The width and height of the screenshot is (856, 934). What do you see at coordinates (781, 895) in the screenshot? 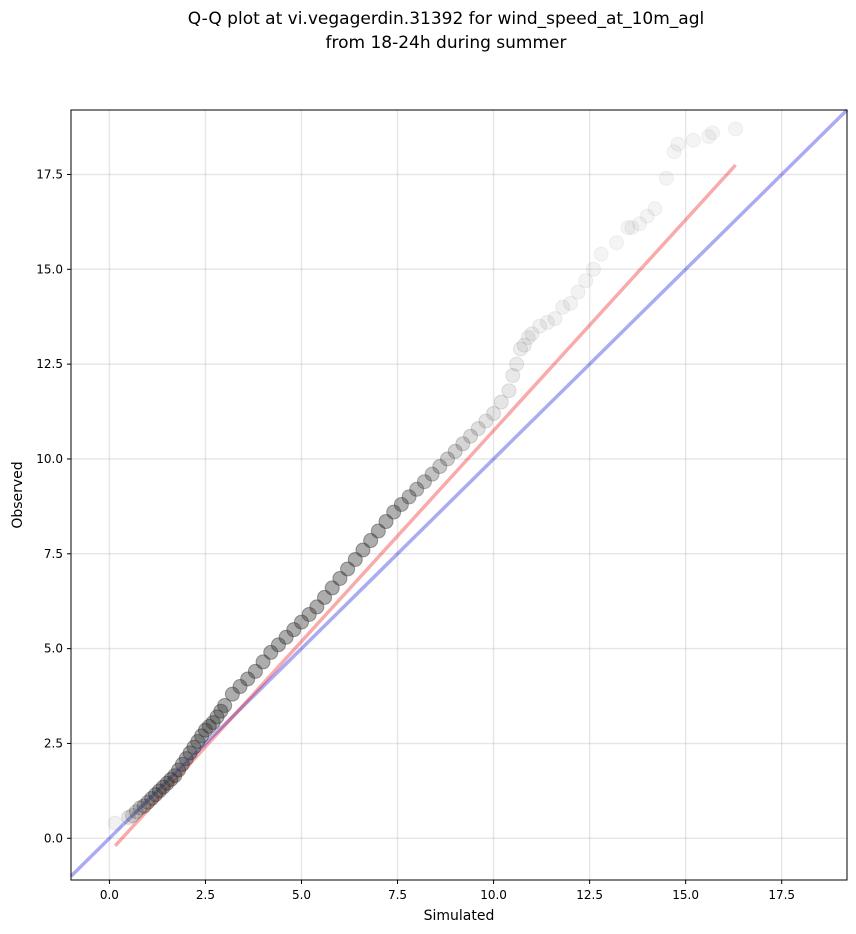
I see `x-tick-label: 17.5` at bounding box center [781, 895].